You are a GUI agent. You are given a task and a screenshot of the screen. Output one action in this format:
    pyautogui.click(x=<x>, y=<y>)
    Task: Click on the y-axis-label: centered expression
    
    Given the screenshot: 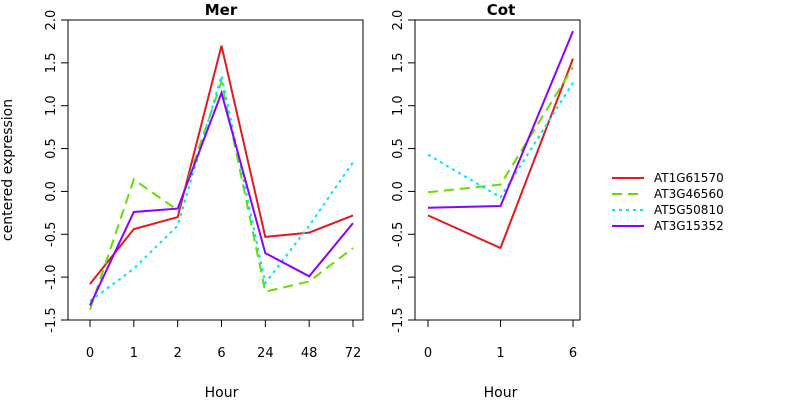 What is the action you would take?
    pyautogui.click(x=8, y=170)
    